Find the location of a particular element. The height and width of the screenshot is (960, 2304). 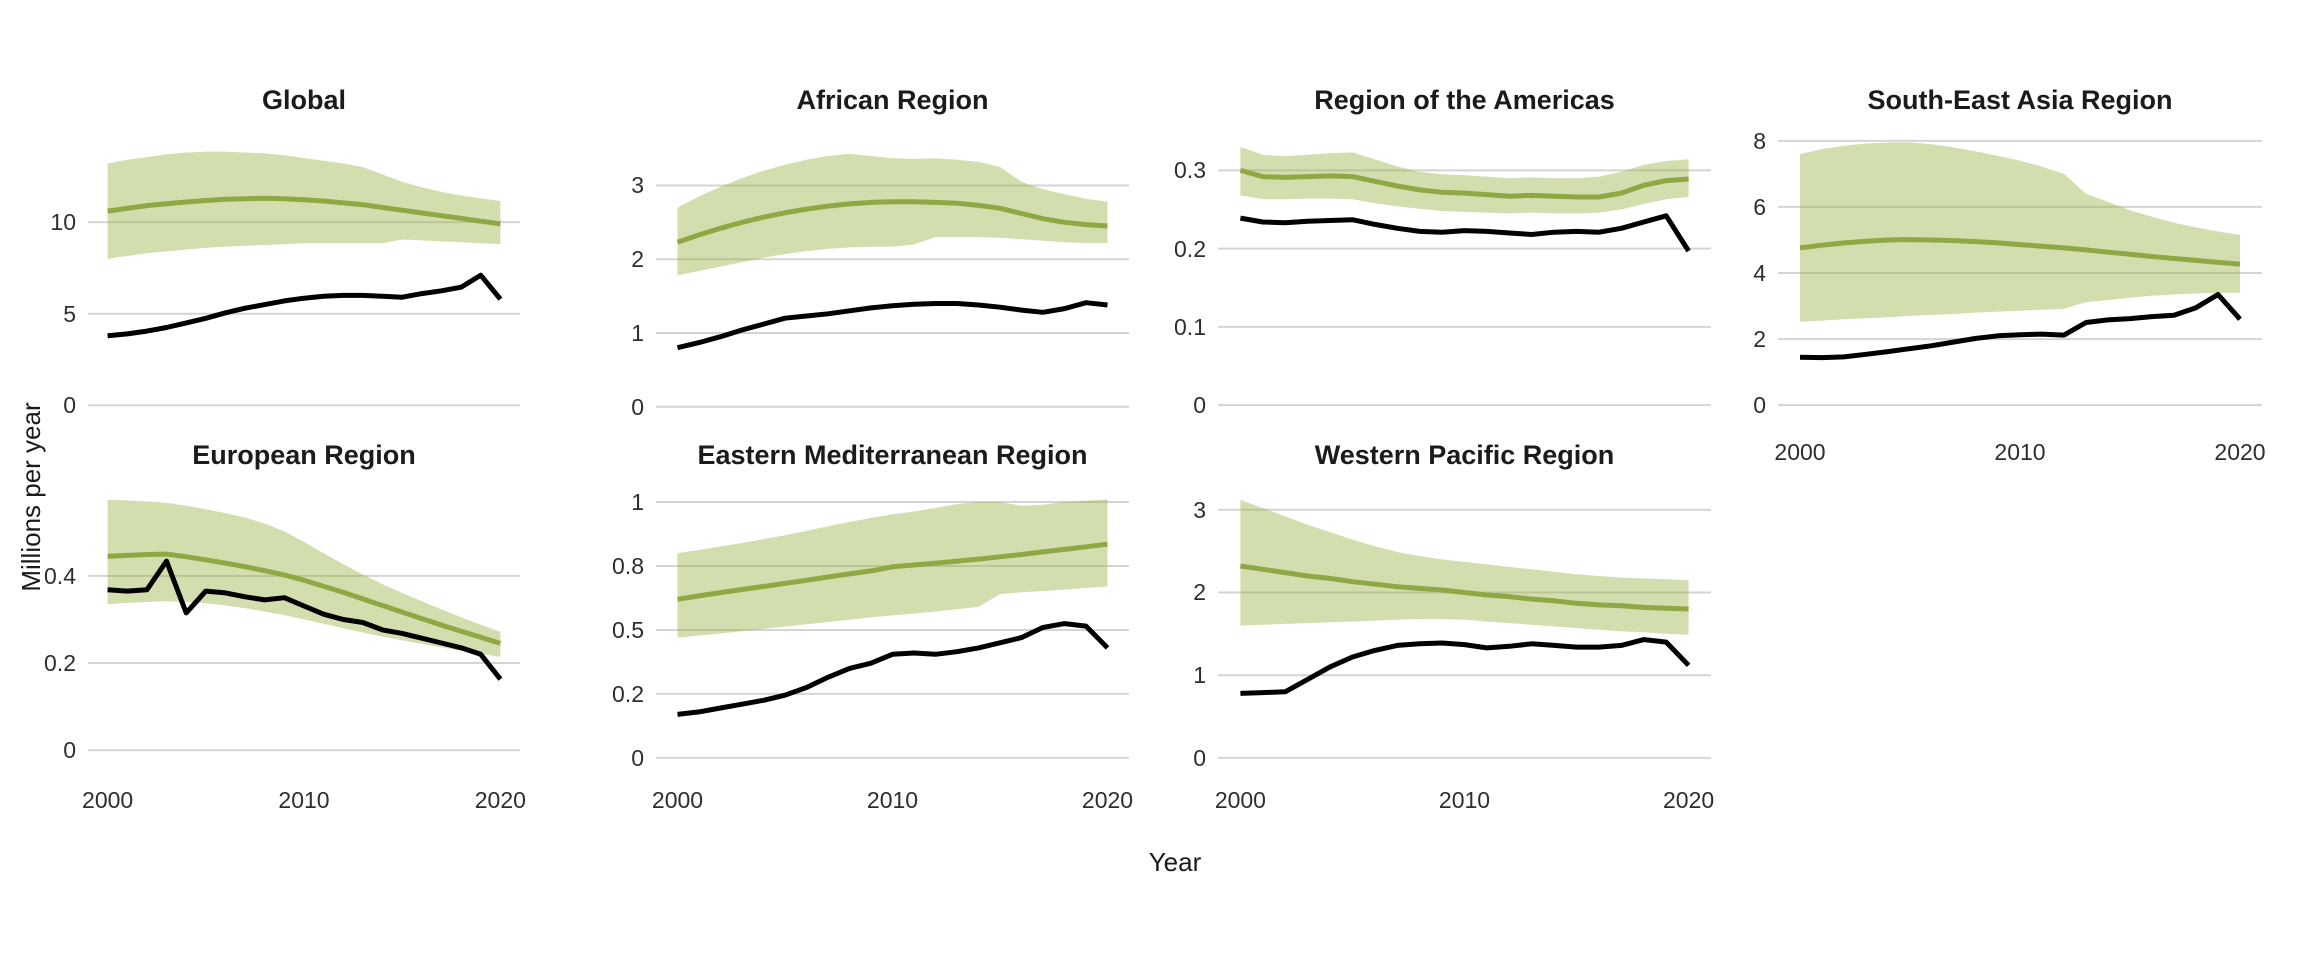

y-axis-tick-label: 0.4 is located at coordinates (60, 575).